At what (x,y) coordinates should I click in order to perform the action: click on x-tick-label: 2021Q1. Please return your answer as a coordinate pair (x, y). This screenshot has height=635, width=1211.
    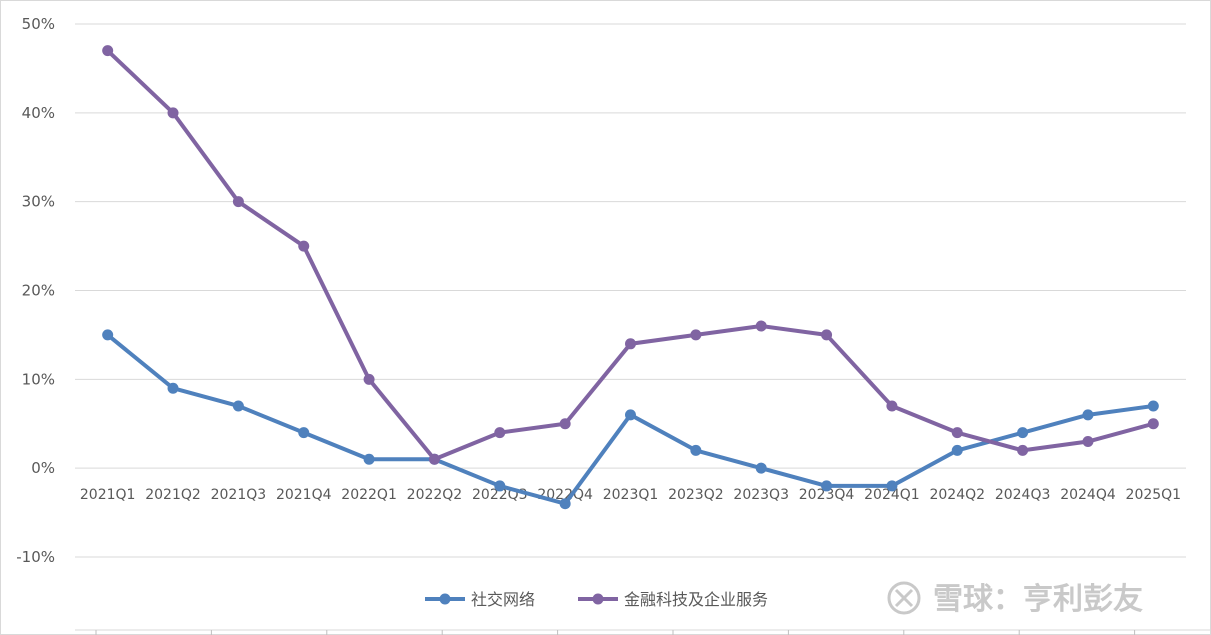
    Looking at the image, I should click on (108, 495).